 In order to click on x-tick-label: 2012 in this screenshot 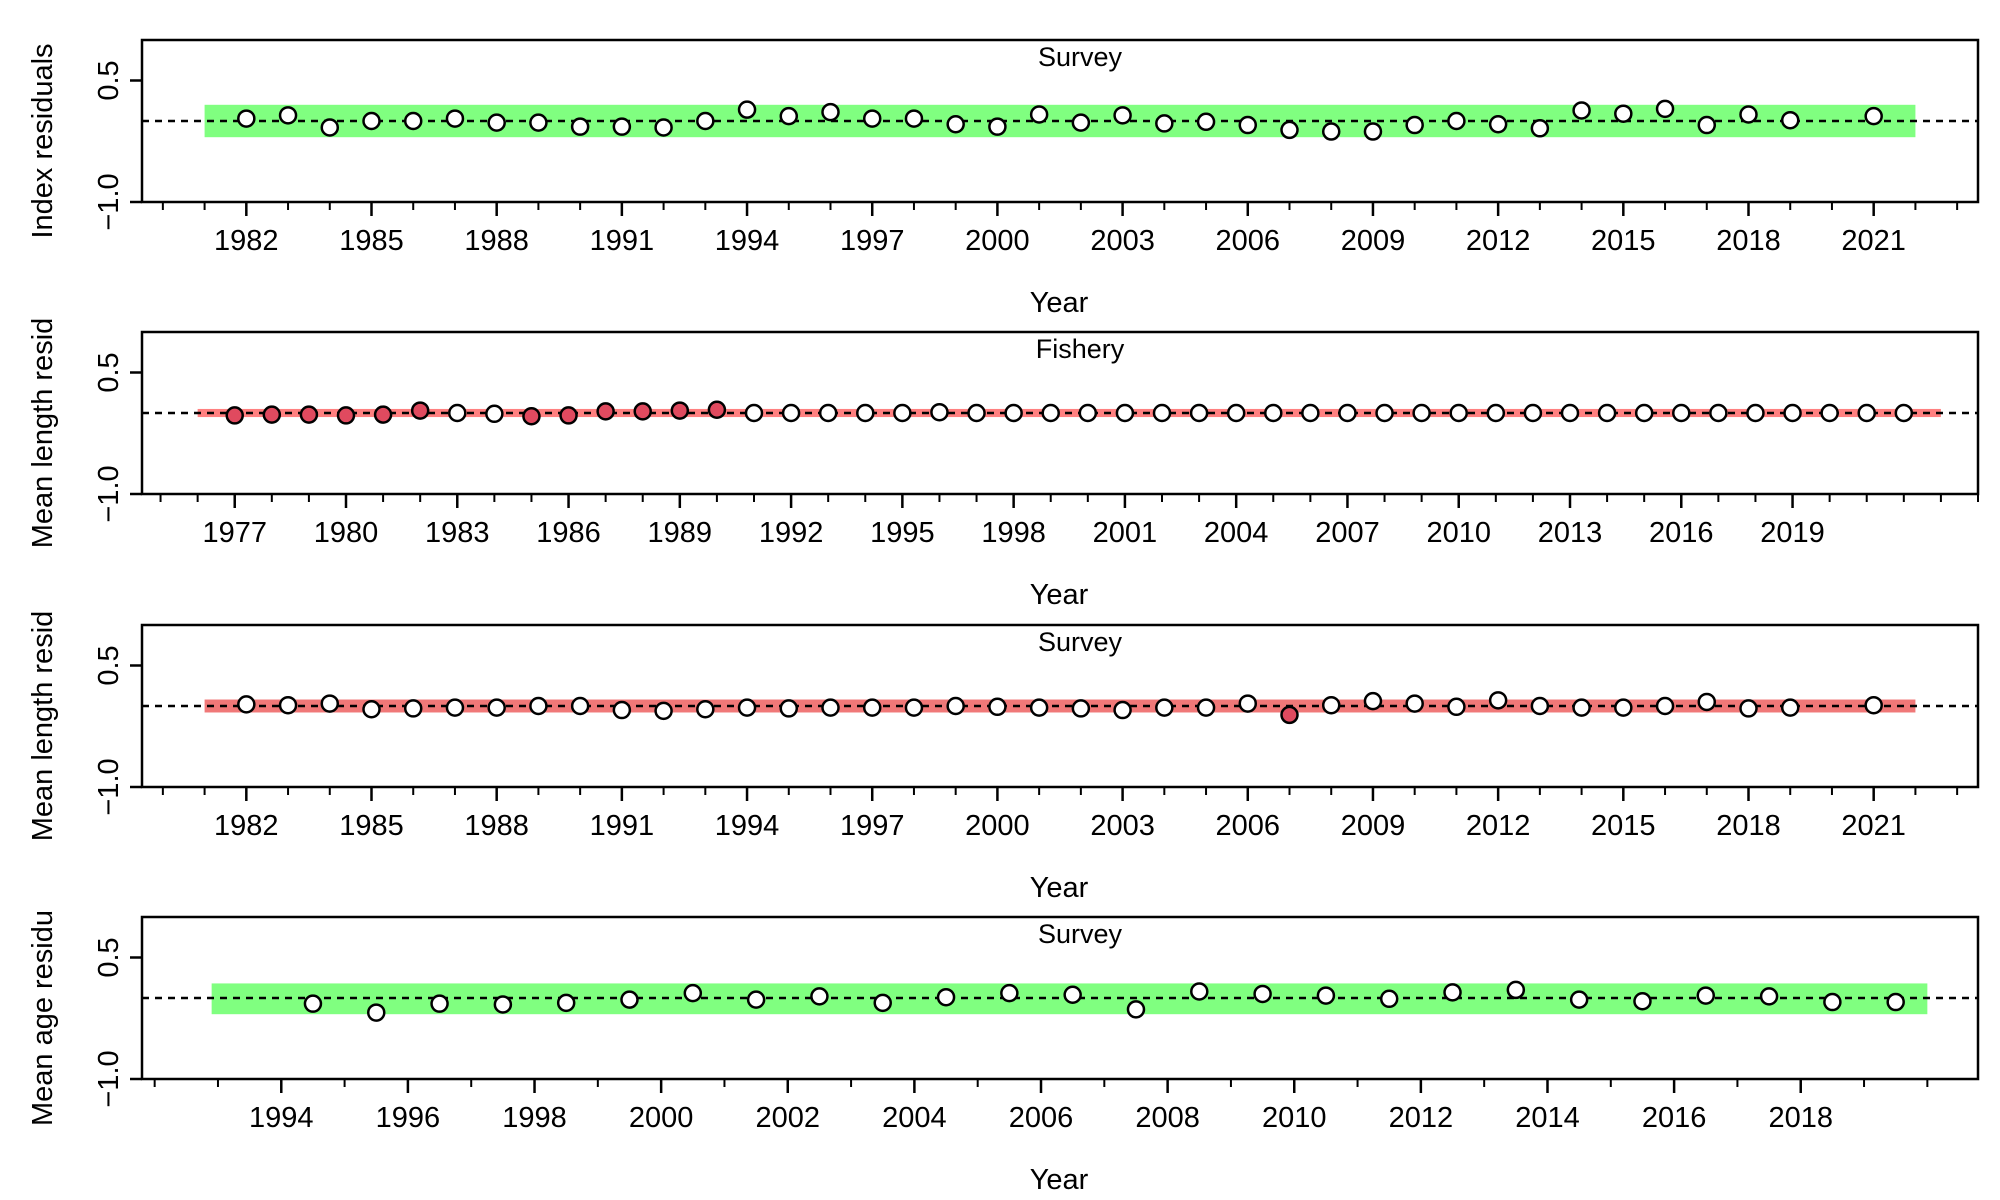, I will do `click(1498, 826)`.